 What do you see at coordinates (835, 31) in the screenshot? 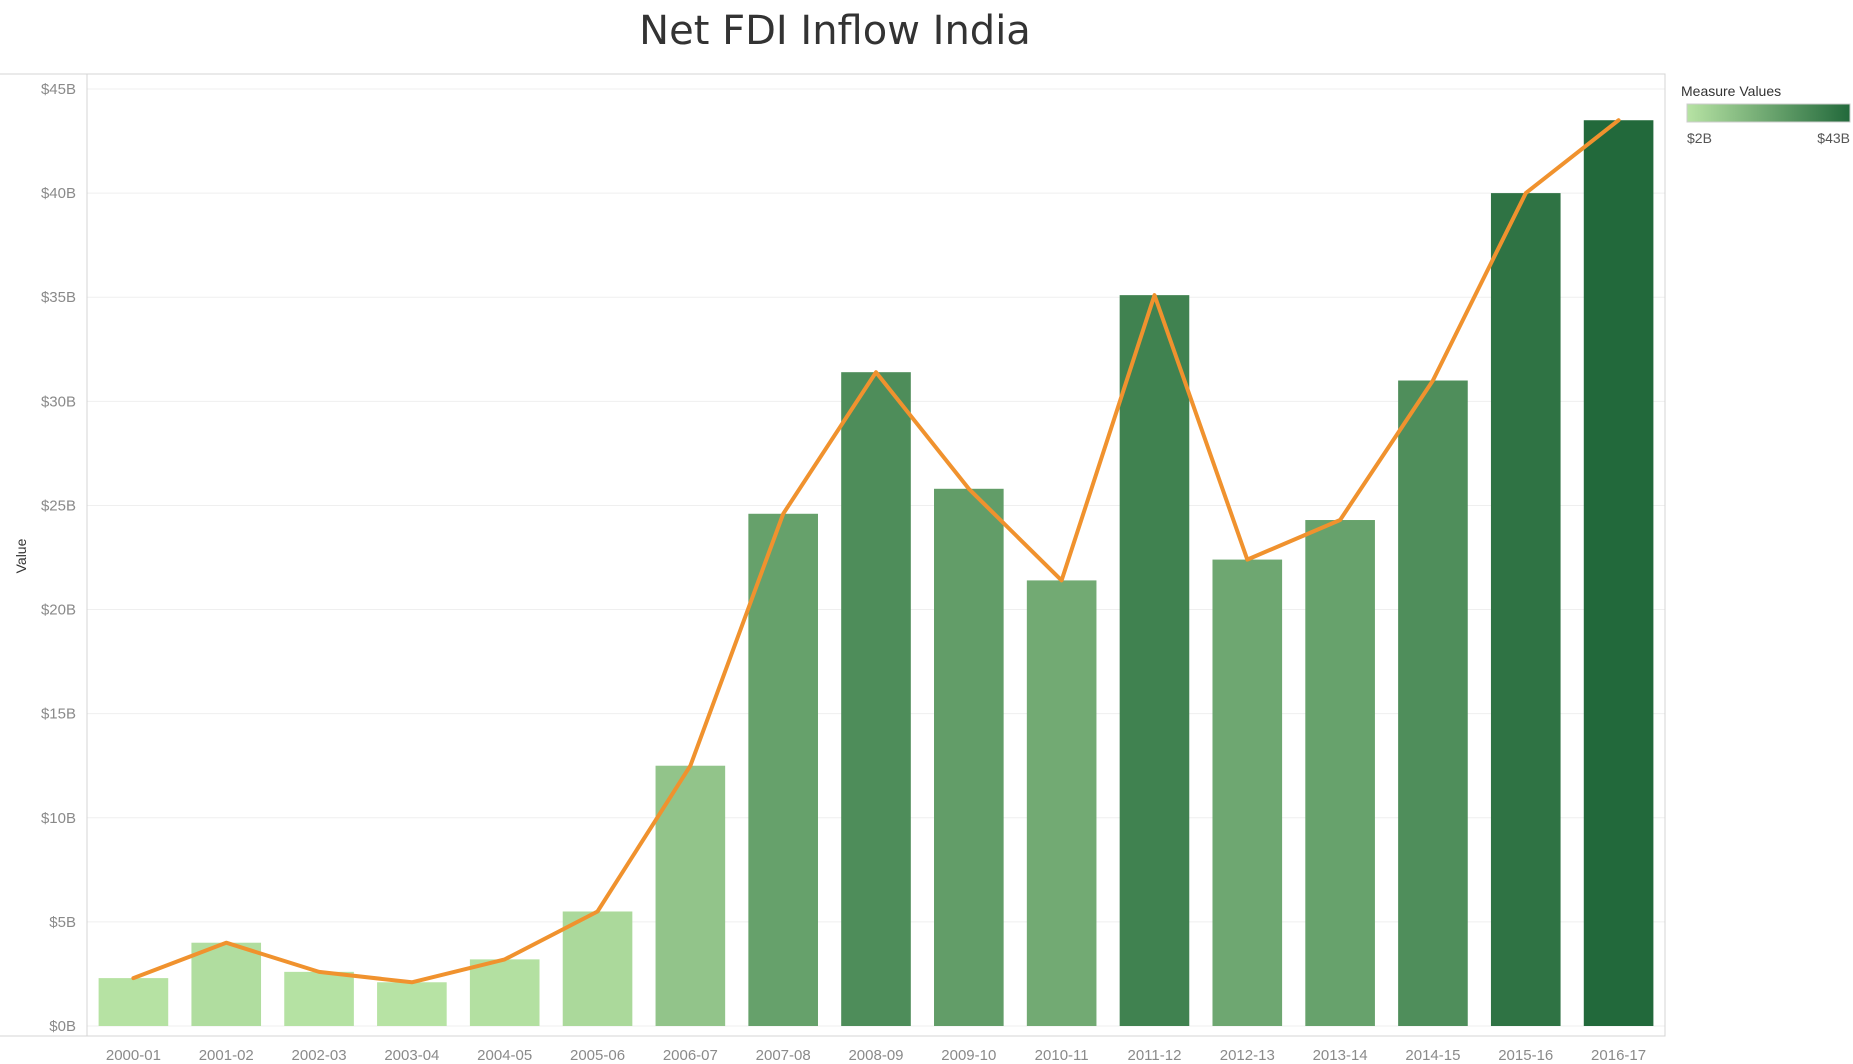
I see `chart-title: Net FDI Inflow India` at bounding box center [835, 31].